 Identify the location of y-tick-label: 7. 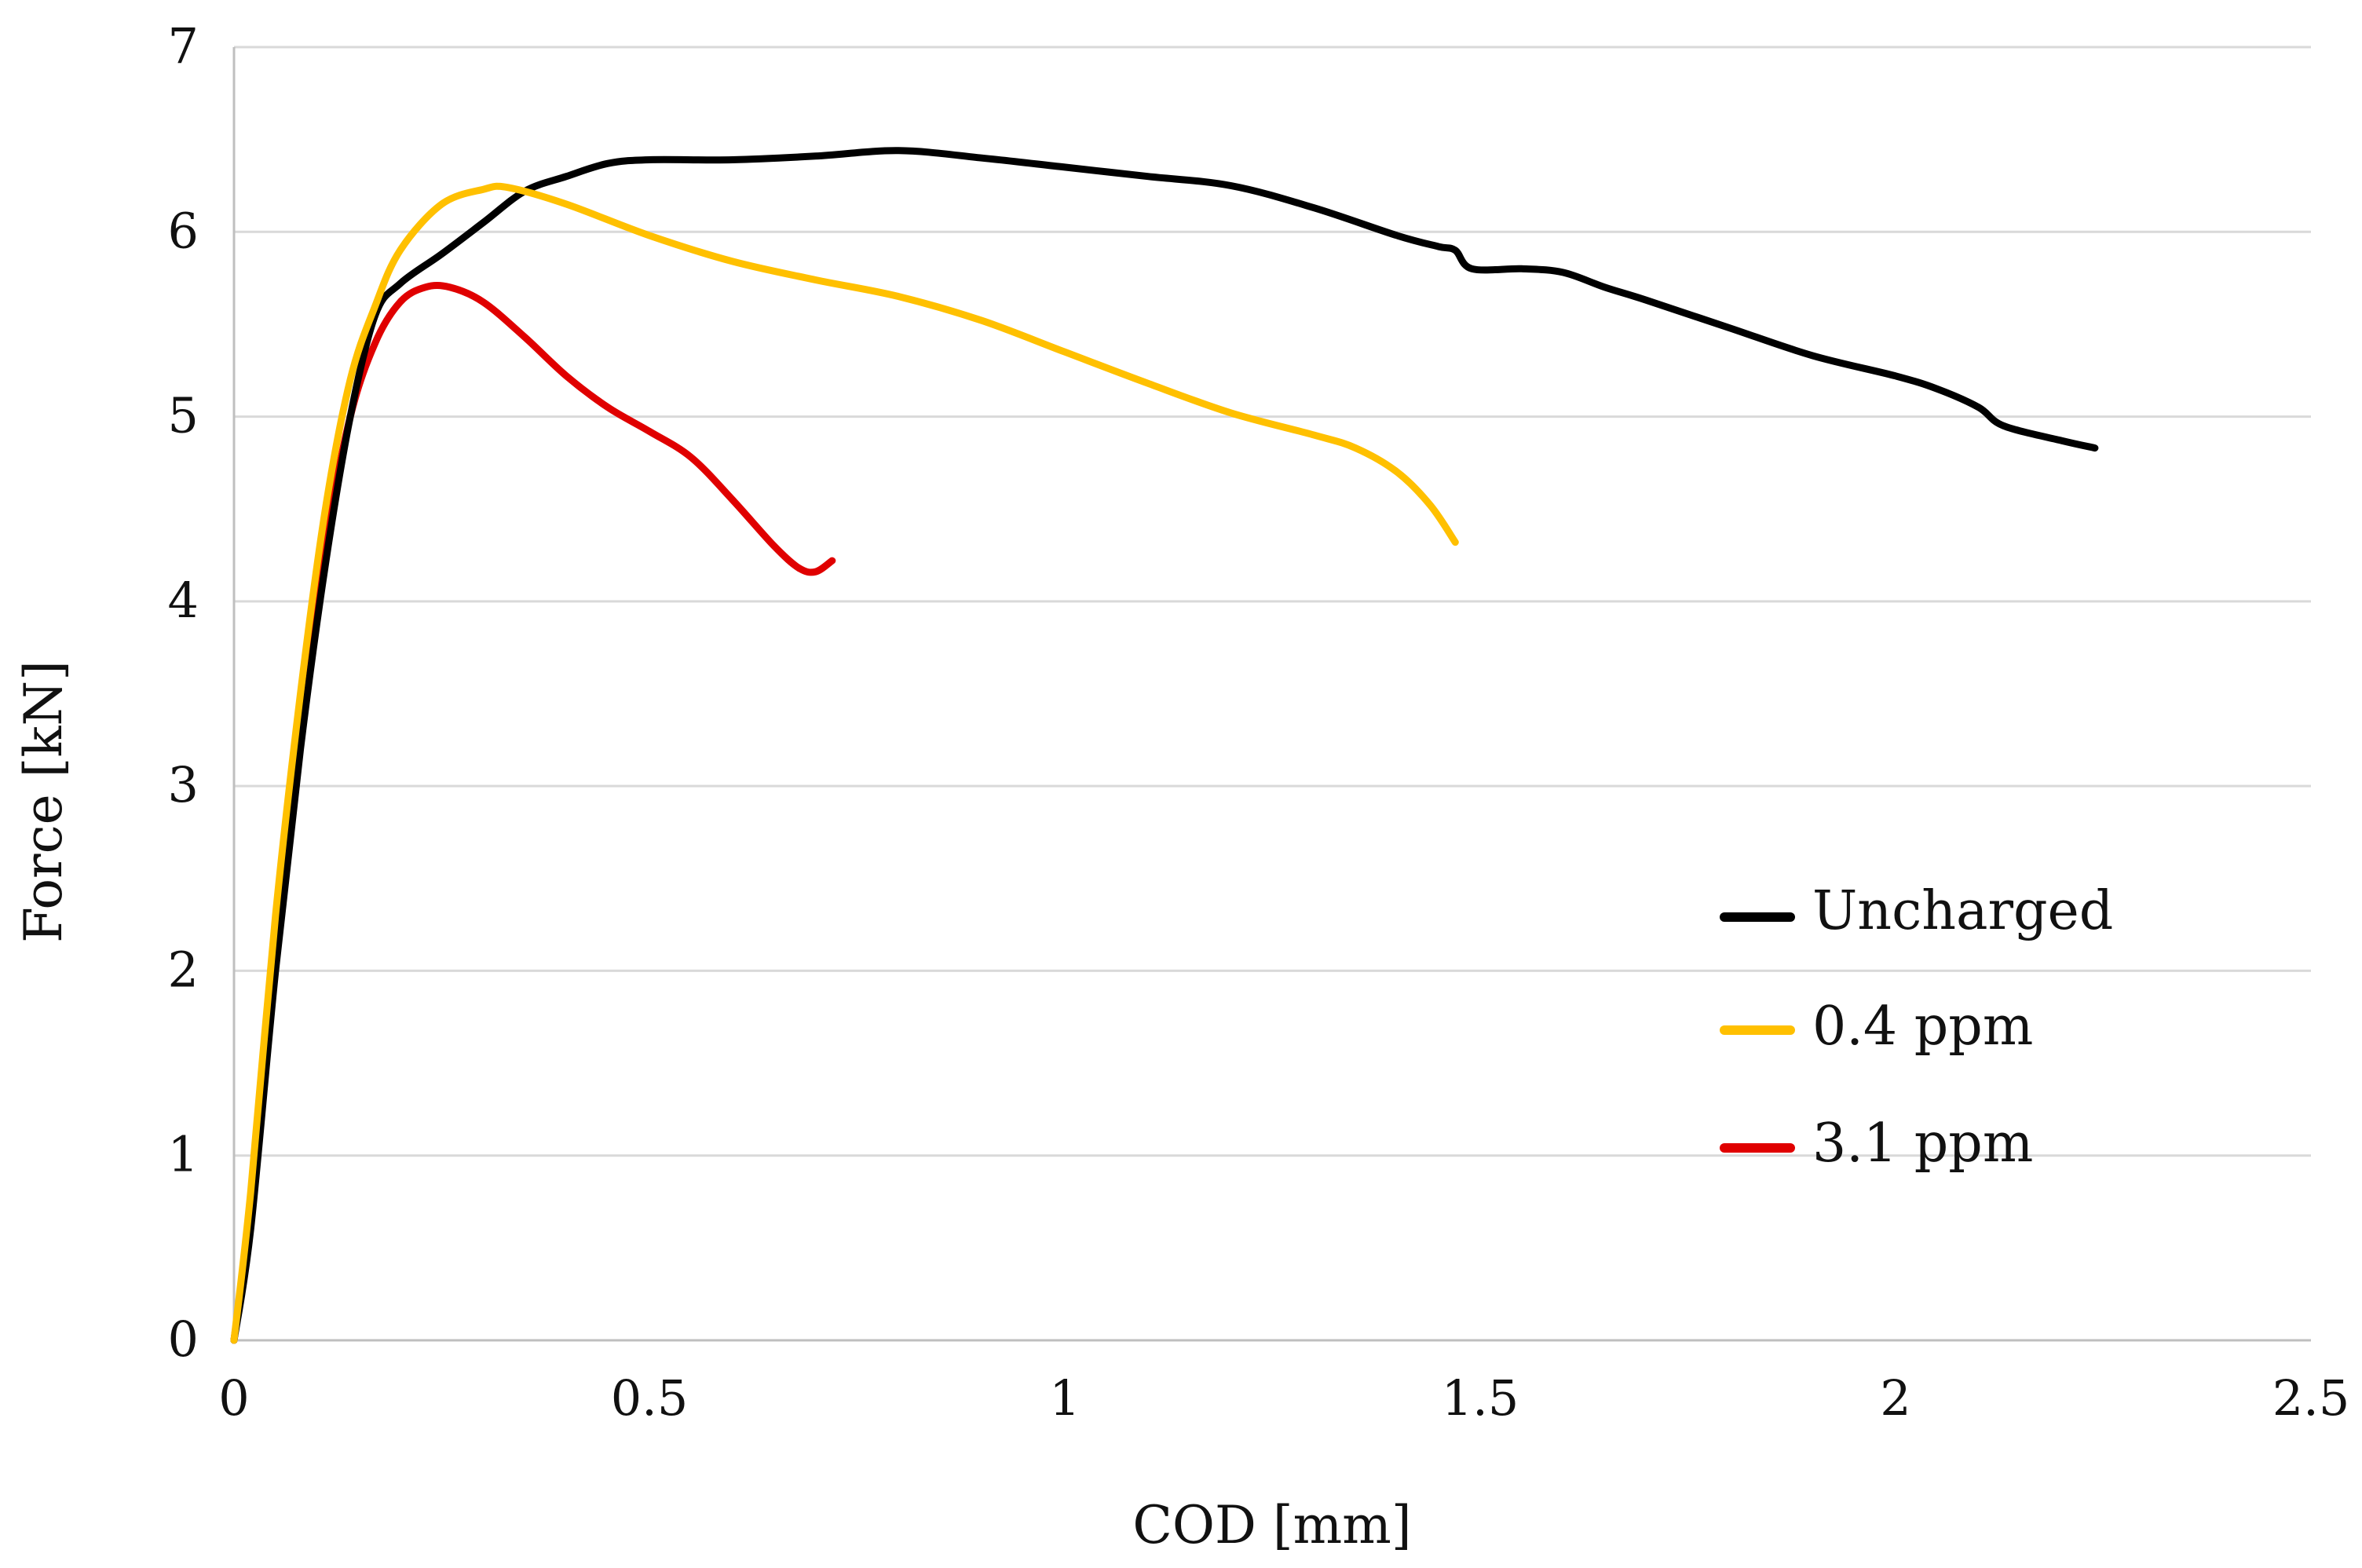
(183, 46).